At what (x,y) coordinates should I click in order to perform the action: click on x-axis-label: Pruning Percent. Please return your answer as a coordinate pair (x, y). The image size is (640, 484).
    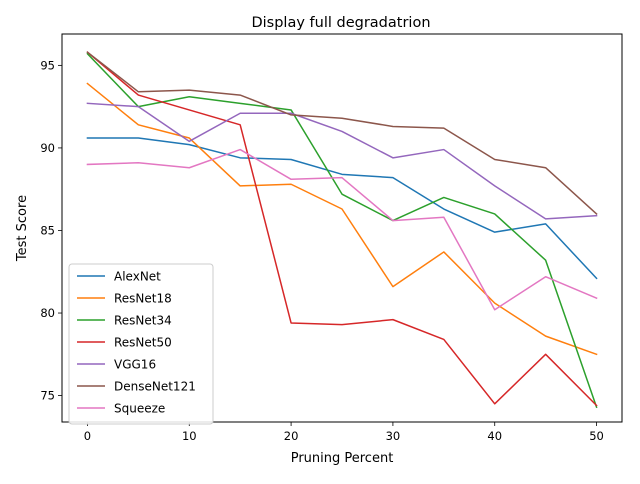
    Looking at the image, I should click on (342, 458).